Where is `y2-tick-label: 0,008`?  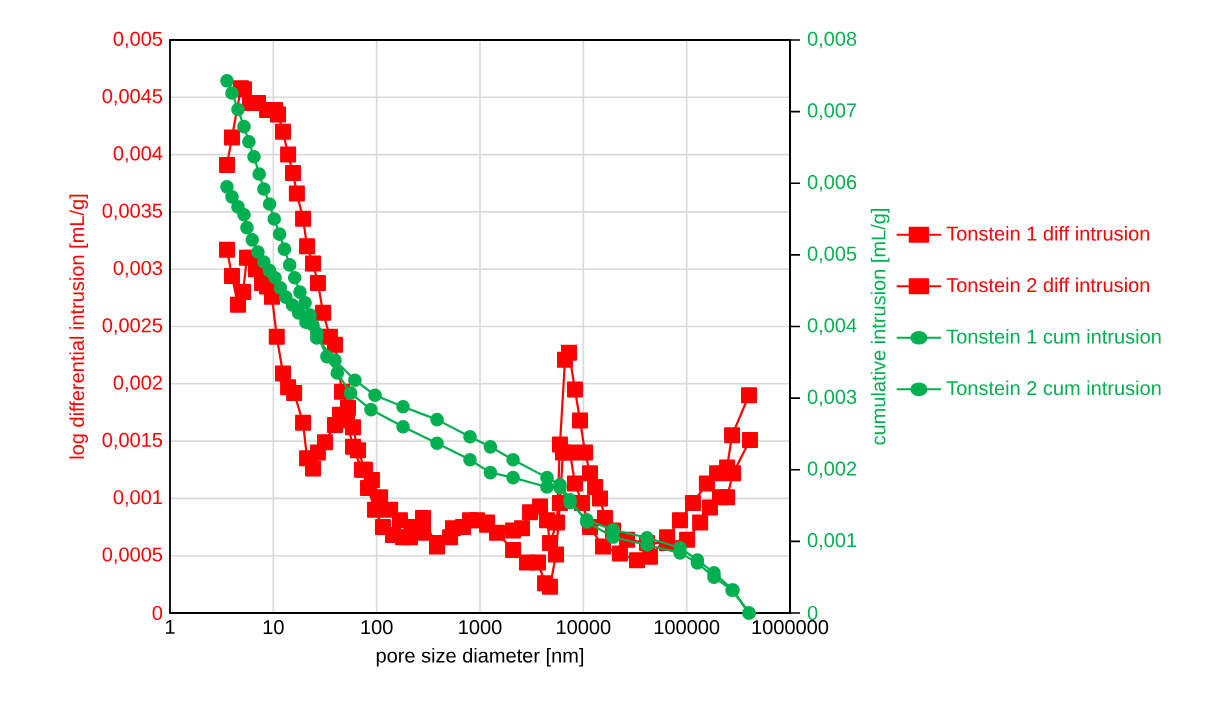 y2-tick-label: 0,008 is located at coordinates (832, 40).